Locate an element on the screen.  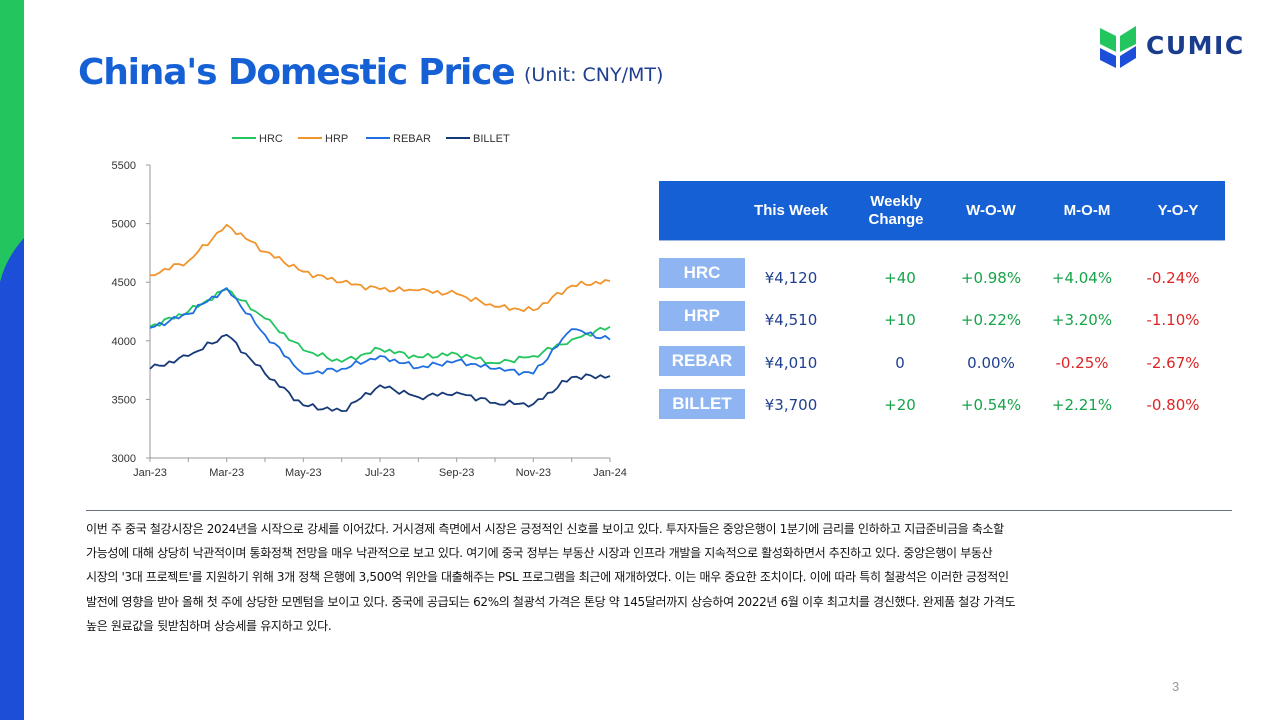
row-label-rebar: REBAR is located at coordinates (702, 361).